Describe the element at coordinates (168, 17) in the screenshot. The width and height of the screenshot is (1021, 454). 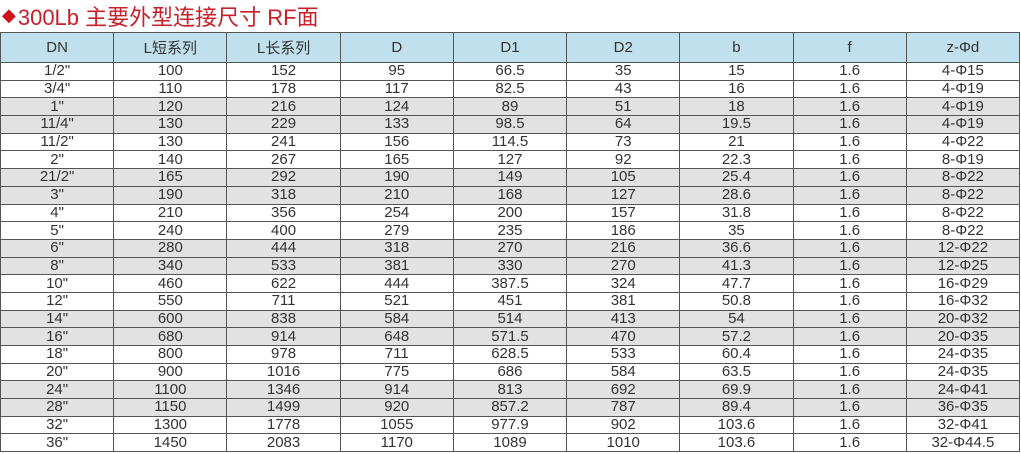
I see `page-title-text: 300Lb 主要外型连接尺寸 RF面` at that location.